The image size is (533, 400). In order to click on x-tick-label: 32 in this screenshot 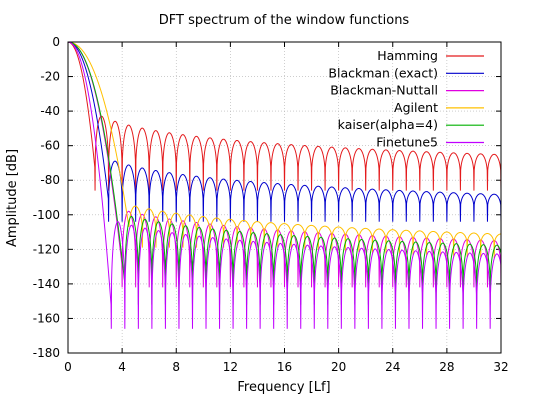, I will do `click(500, 367)`.